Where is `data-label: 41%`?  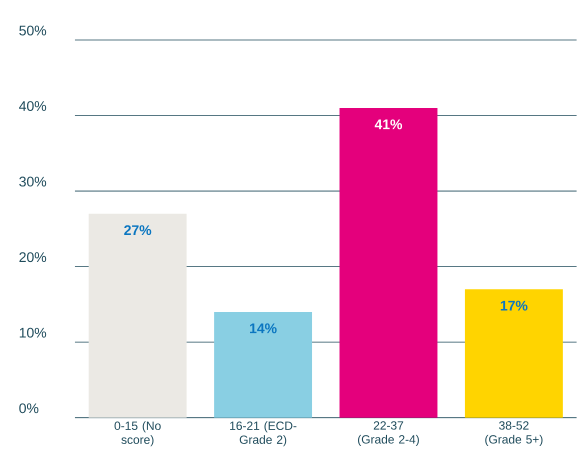
data-label: 41% is located at coordinates (388, 125).